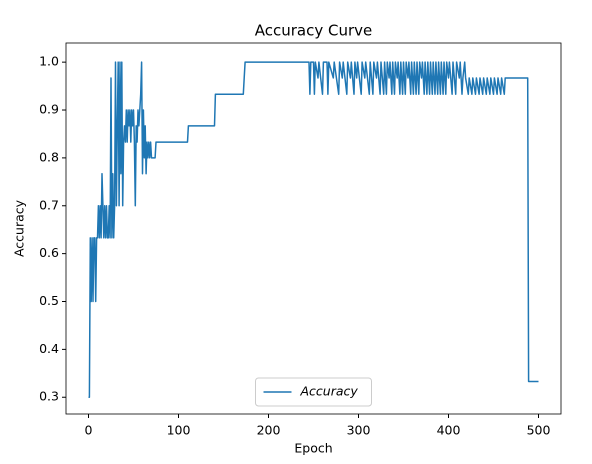  Describe the element at coordinates (314, 31) in the screenshot. I see `chart-title: Accuracy Curve` at that location.